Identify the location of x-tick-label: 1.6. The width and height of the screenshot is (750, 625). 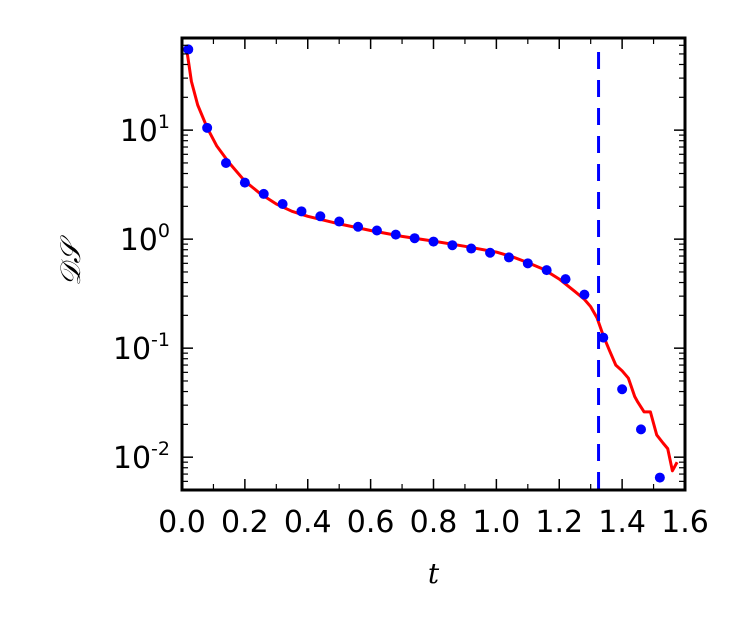
(685, 522).